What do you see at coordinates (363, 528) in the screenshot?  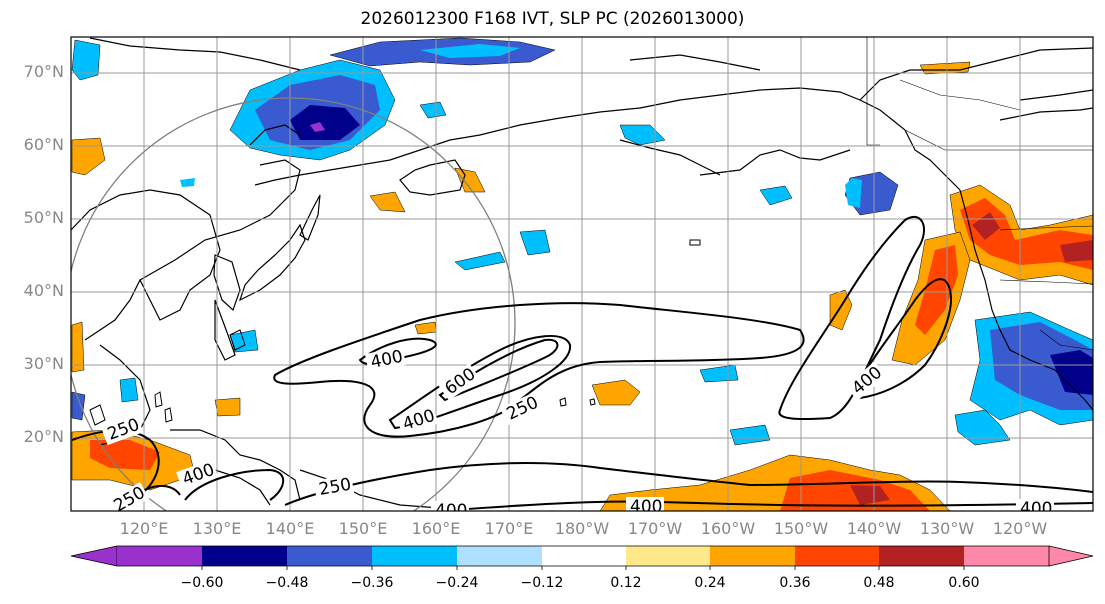 I see `lon-label: 150°E` at bounding box center [363, 528].